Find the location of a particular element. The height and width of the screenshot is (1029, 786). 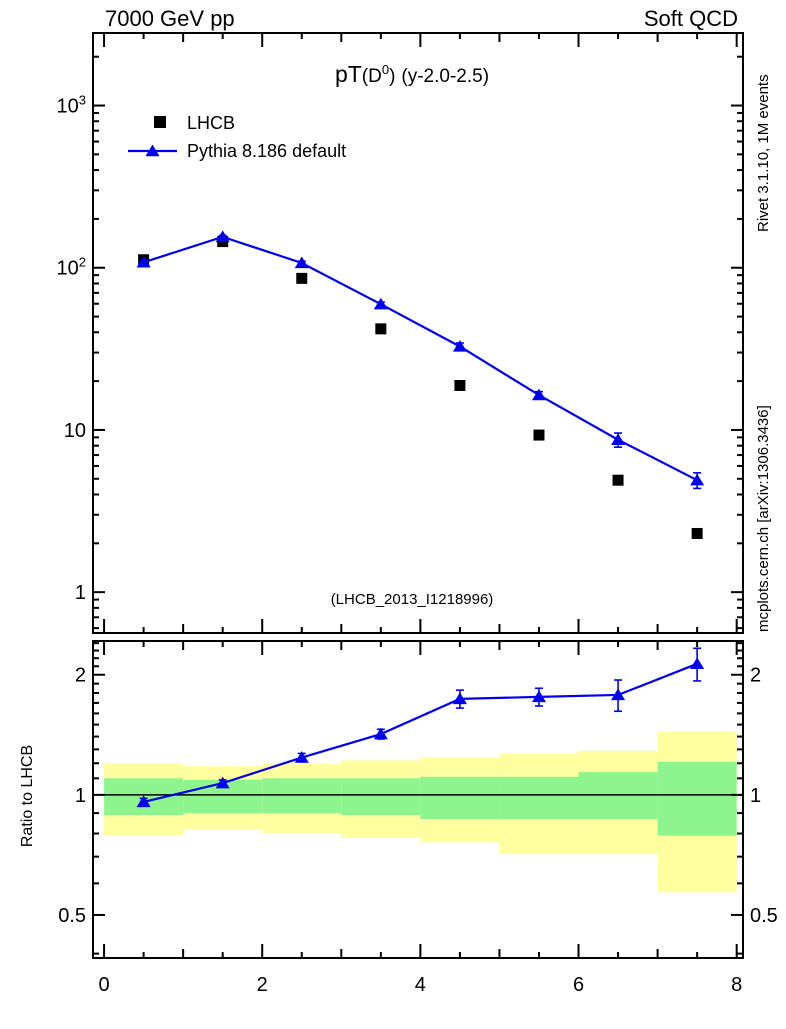

mcplots-reference-note: mcplots.cern.ch [arXiv:1306.3436] is located at coordinates (763, 518).